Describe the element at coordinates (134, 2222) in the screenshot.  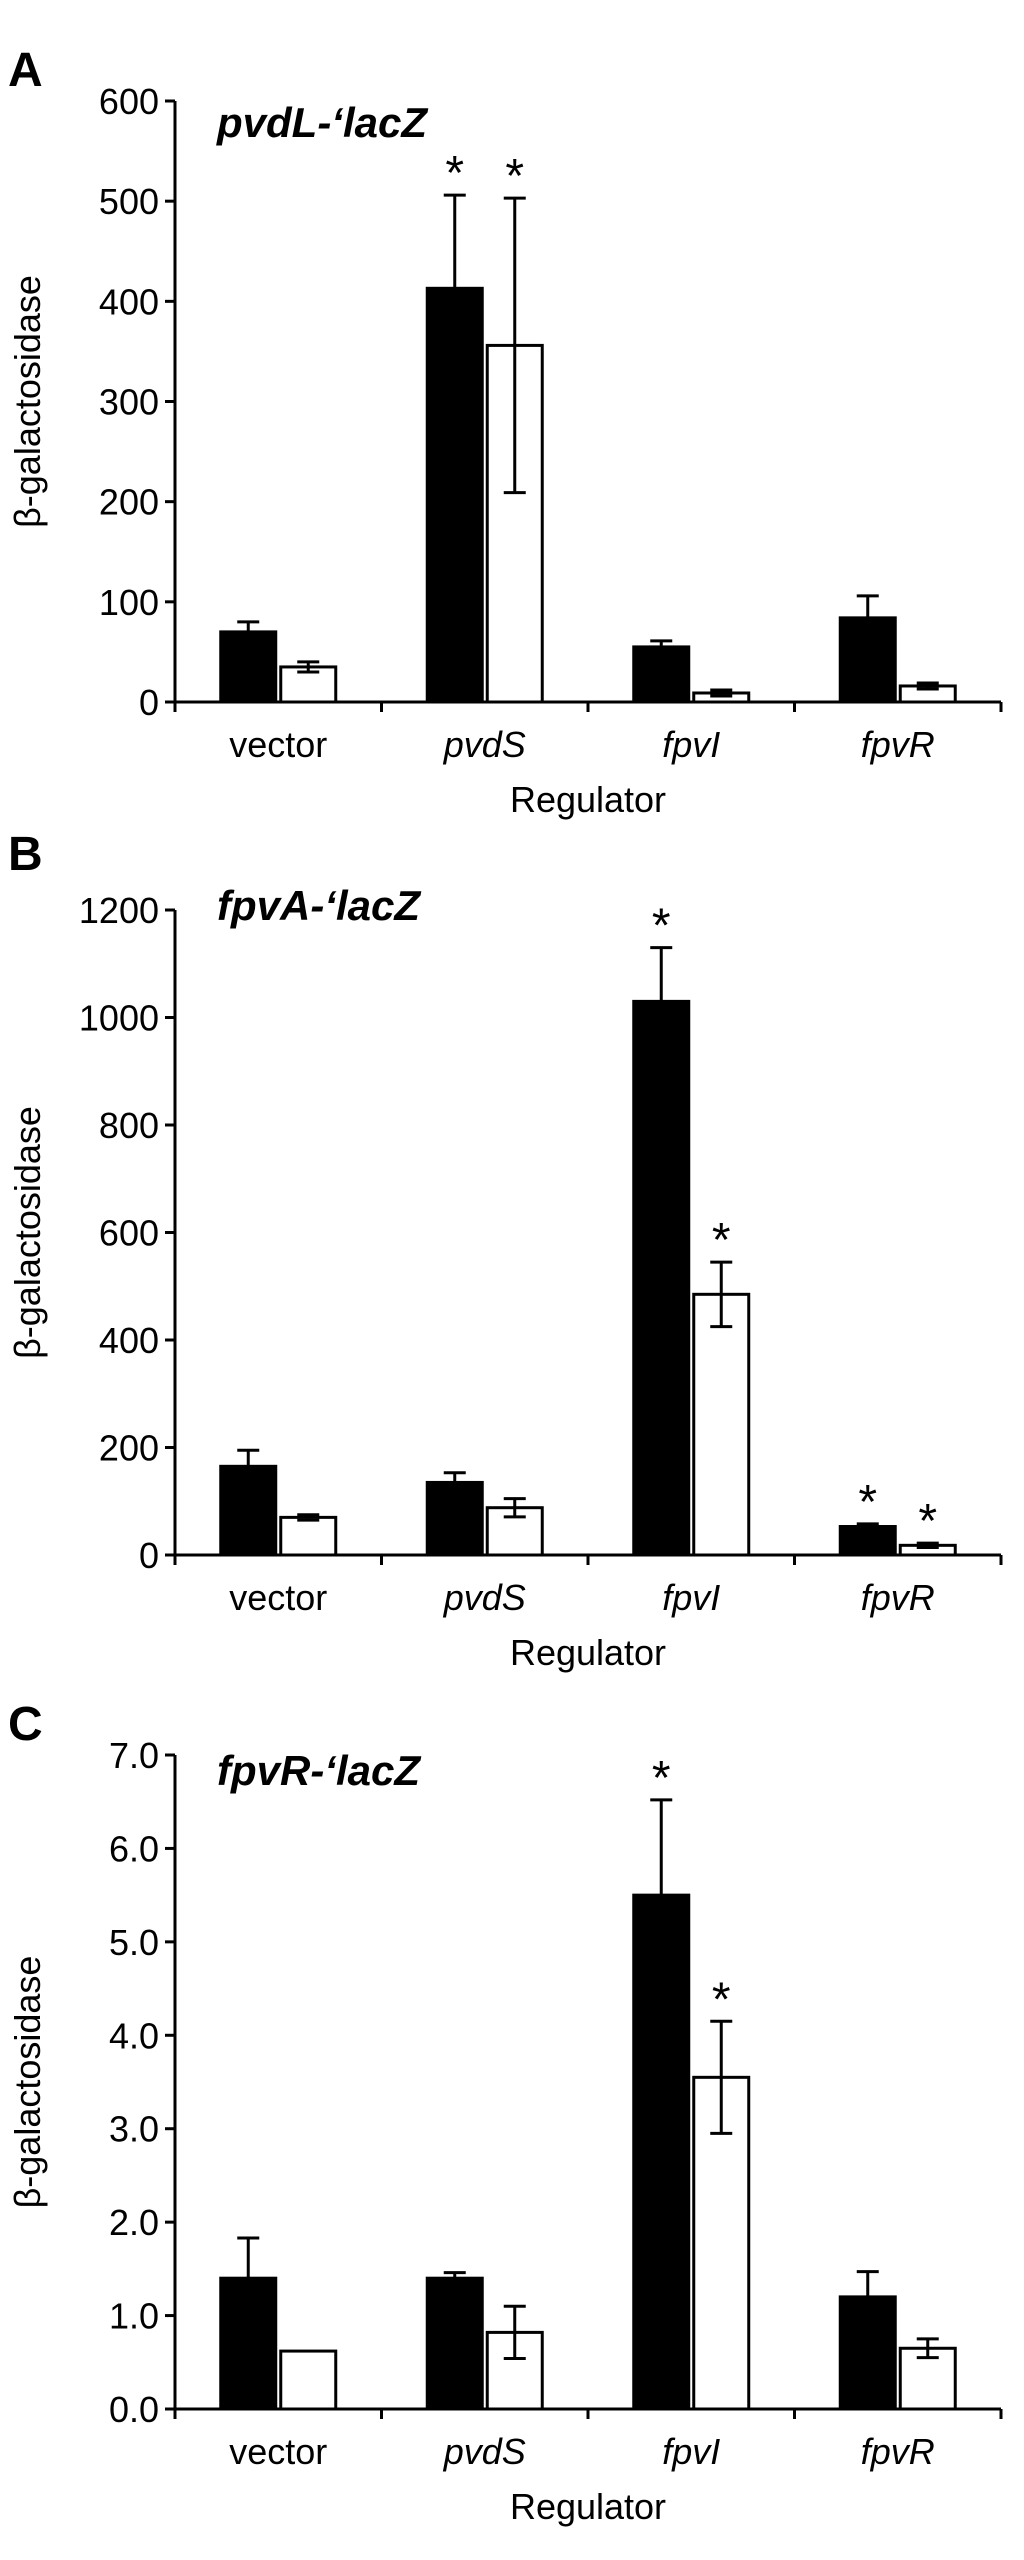
I see `y-tick-label: 2.0` at that location.